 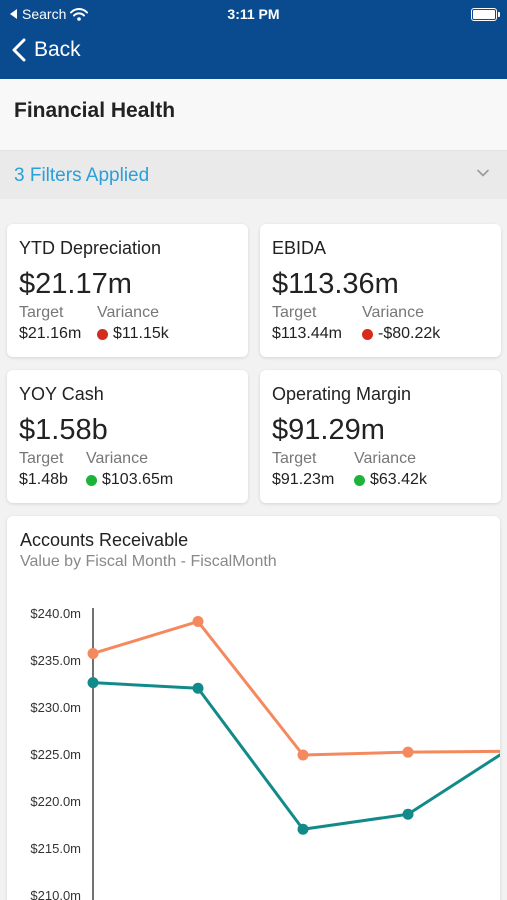 I want to click on chart-subtitle: Value by Fiscal Month - FiscalMonth, so click(x=148, y=561).